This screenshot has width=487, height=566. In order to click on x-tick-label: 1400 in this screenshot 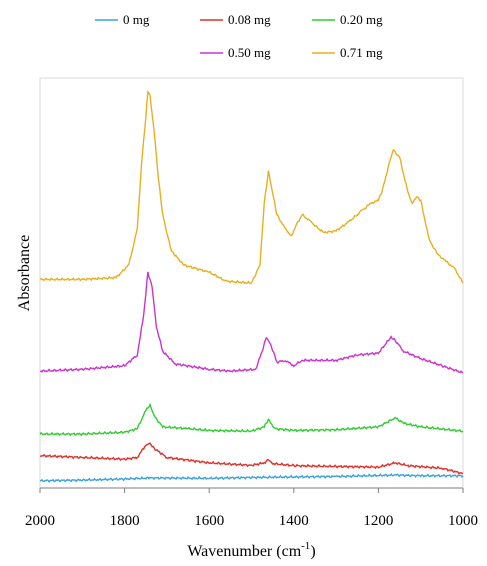, I will do `click(294, 521)`.